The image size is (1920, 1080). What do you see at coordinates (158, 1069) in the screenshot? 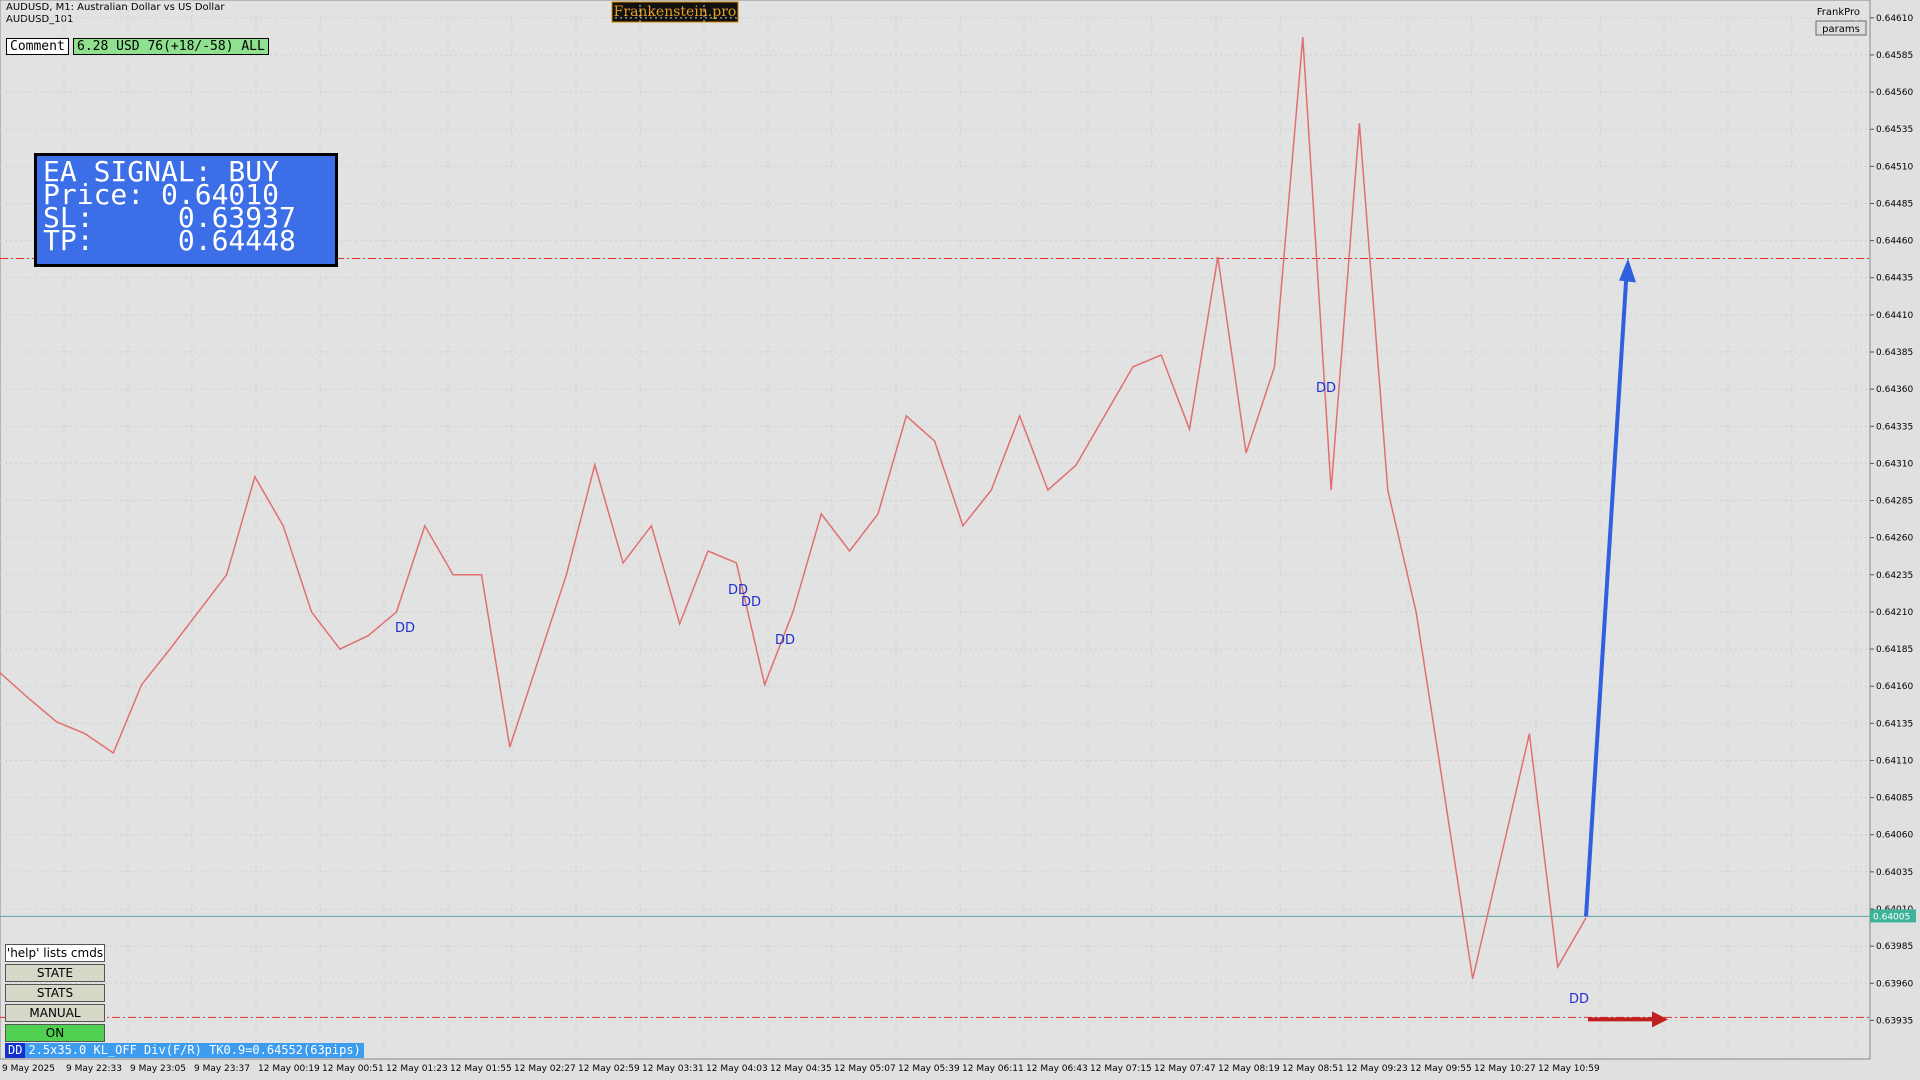
I see `x-tick-label: 9 May 23:05` at bounding box center [158, 1069].